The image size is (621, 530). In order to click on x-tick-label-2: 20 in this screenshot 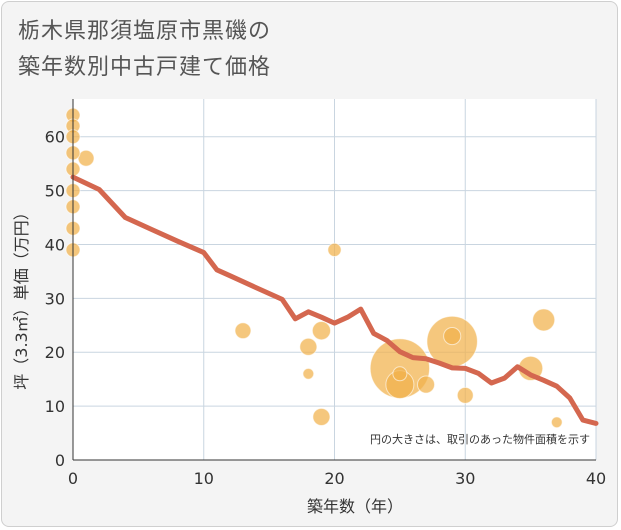, I will do `click(334, 478)`.